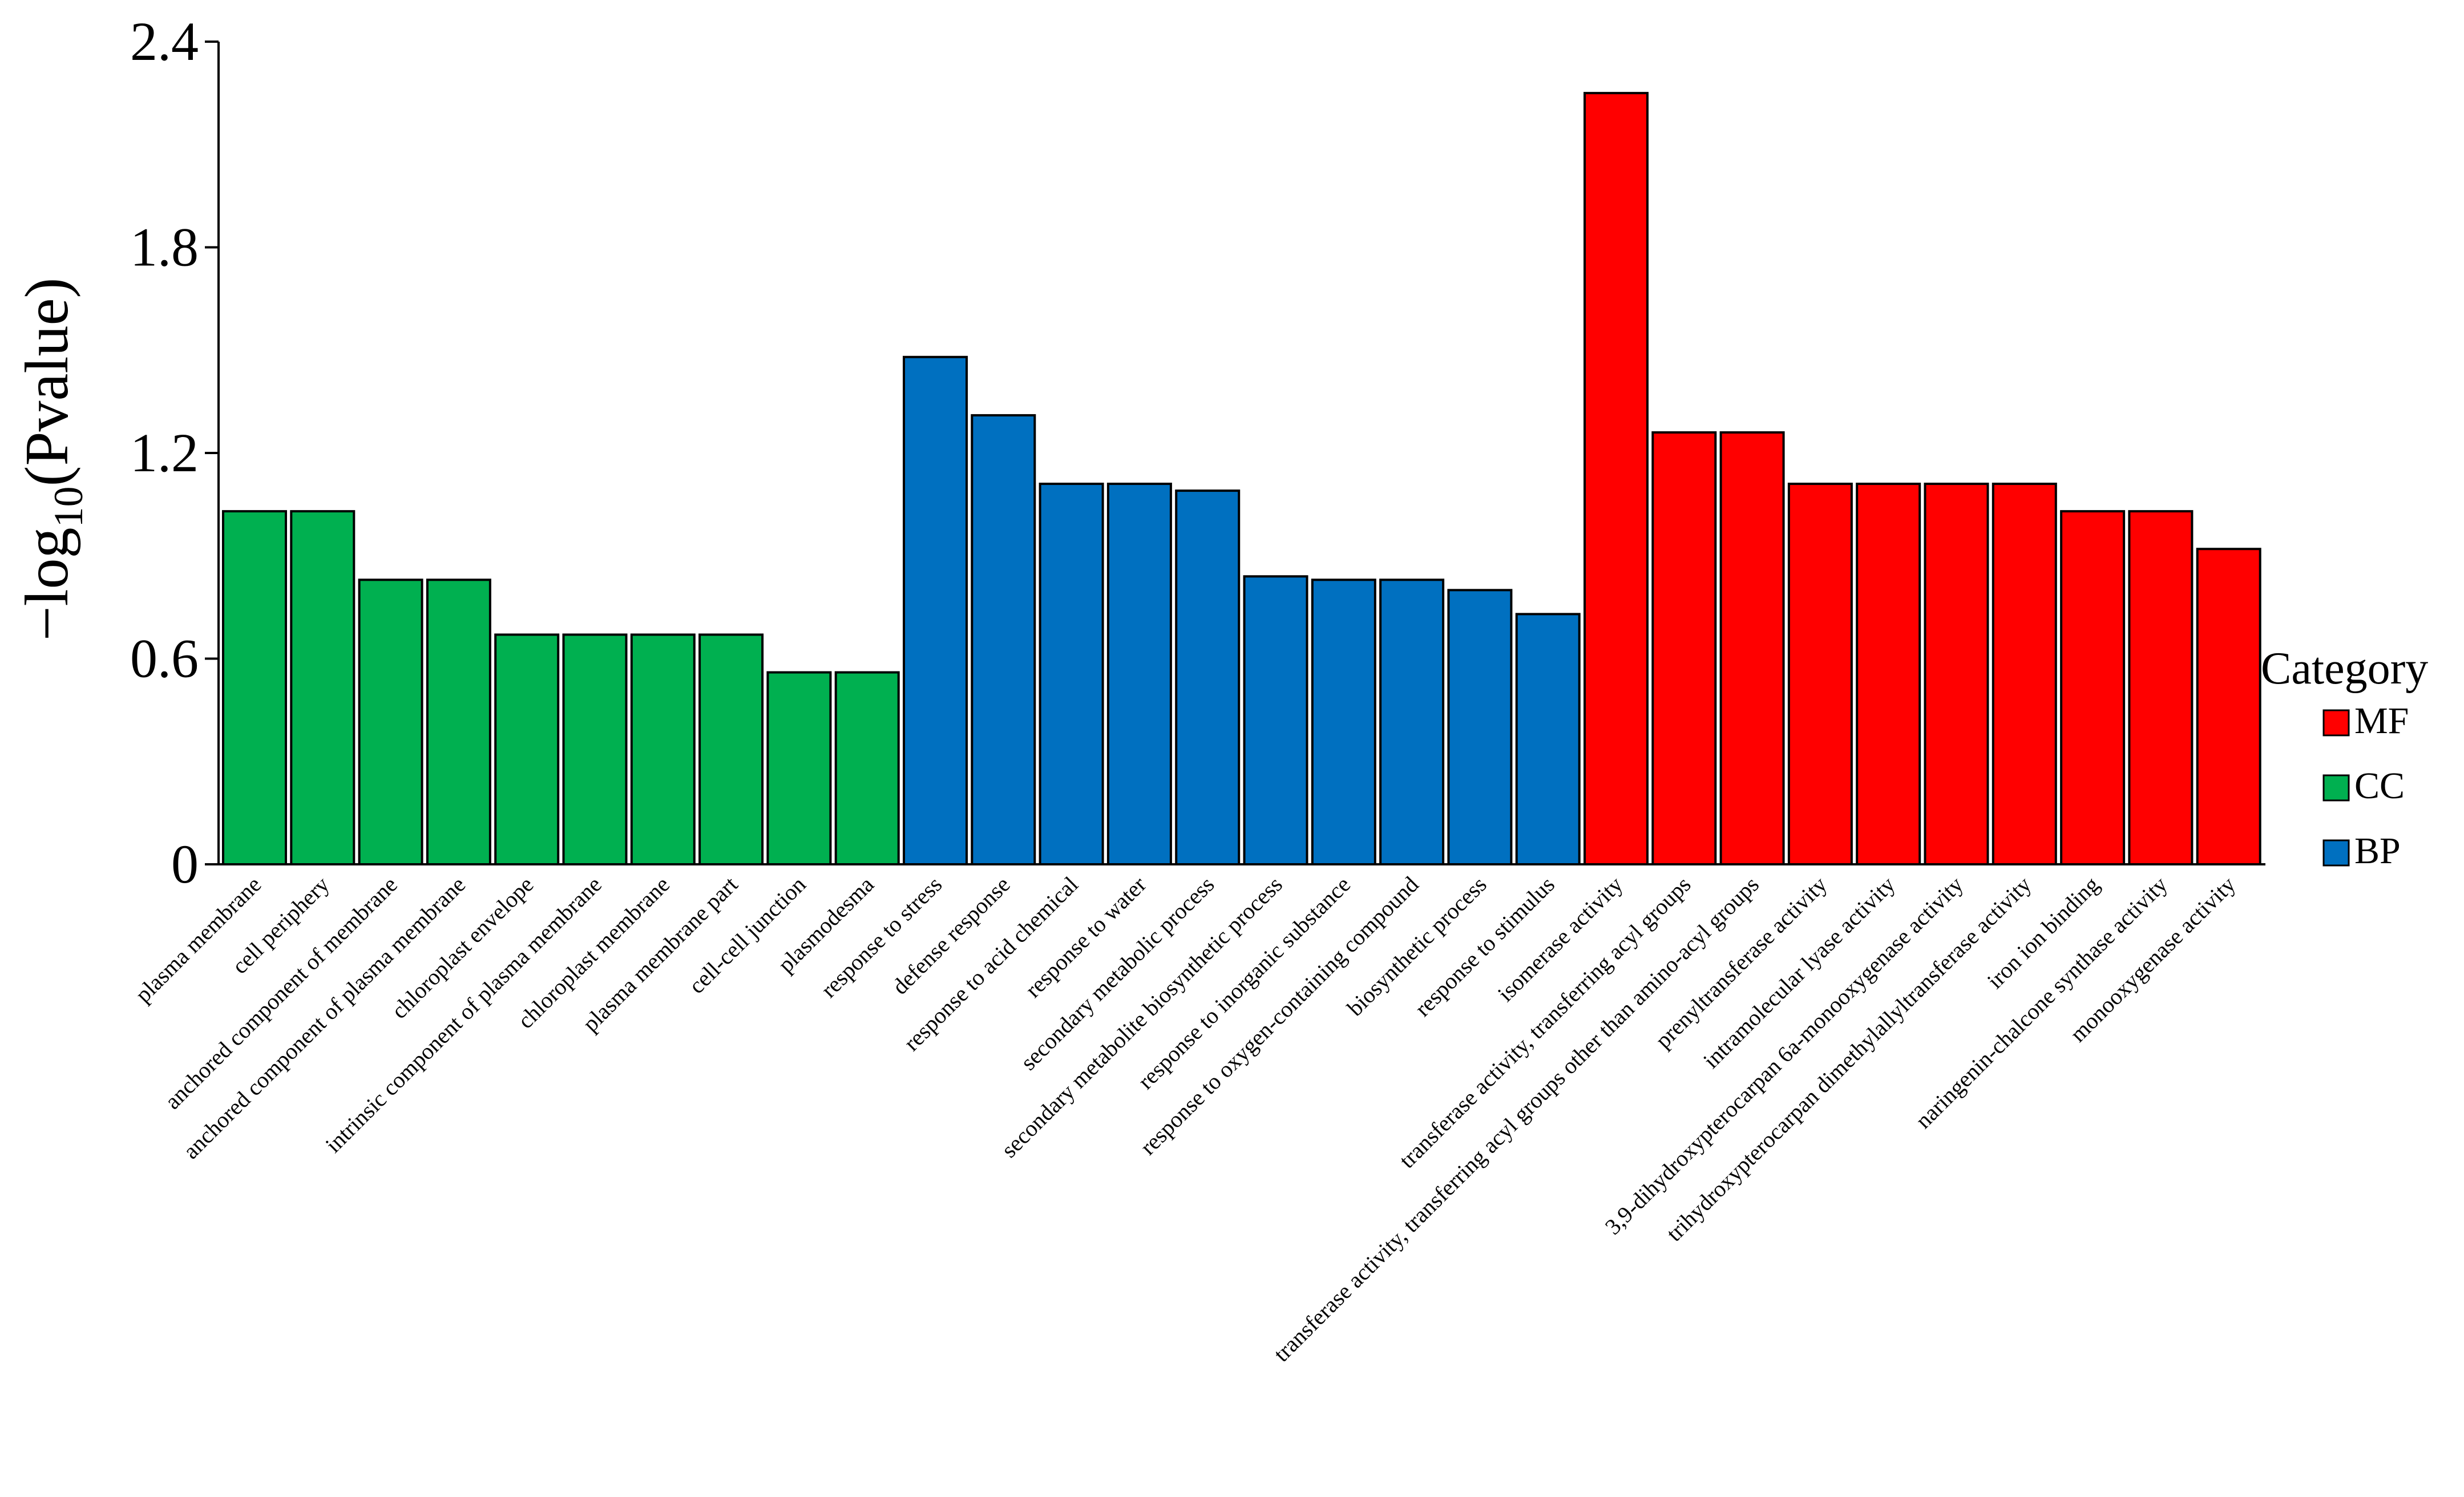 The image size is (2464, 1497). What do you see at coordinates (68, 507) in the screenshot?
I see `y-axis-title-subscript: 10` at bounding box center [68, 507].